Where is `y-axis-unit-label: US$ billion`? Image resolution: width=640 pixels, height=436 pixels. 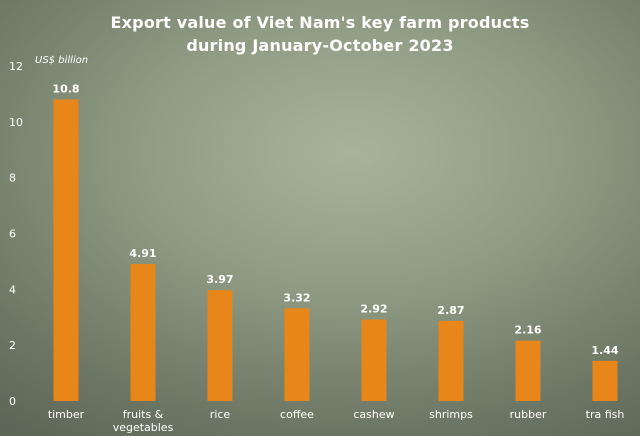 y-axis-unit-label: US$ billion is located at coordinates (61, 60).